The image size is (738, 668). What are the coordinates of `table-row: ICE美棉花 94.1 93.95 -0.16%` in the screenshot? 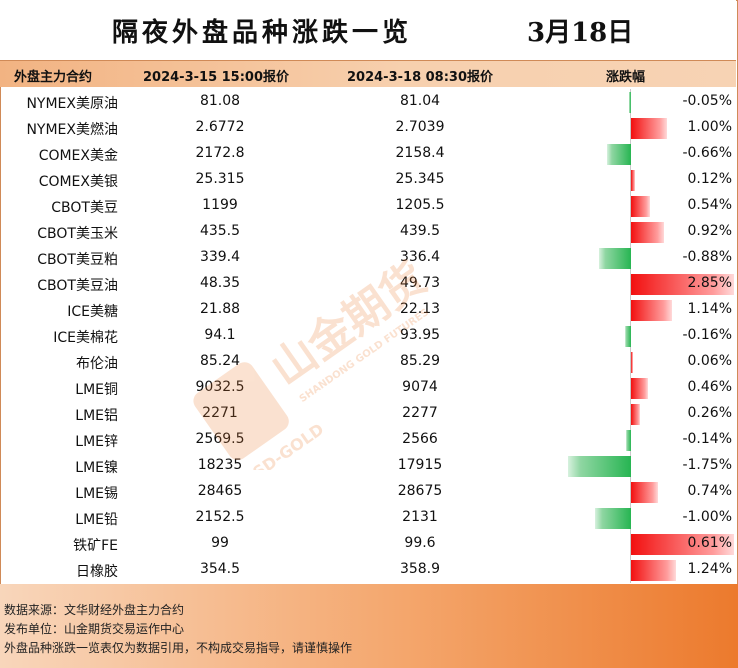 It's located at (368, 336).